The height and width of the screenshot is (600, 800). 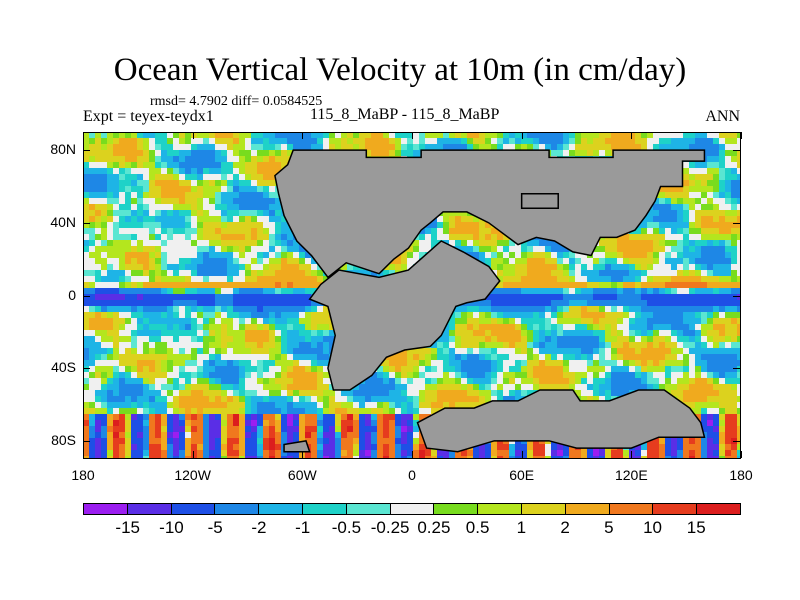 What do you see at coordinates (72, 294) in the screenshot?
I see `y-tick-label: 0` at bounding box center [72, 294].